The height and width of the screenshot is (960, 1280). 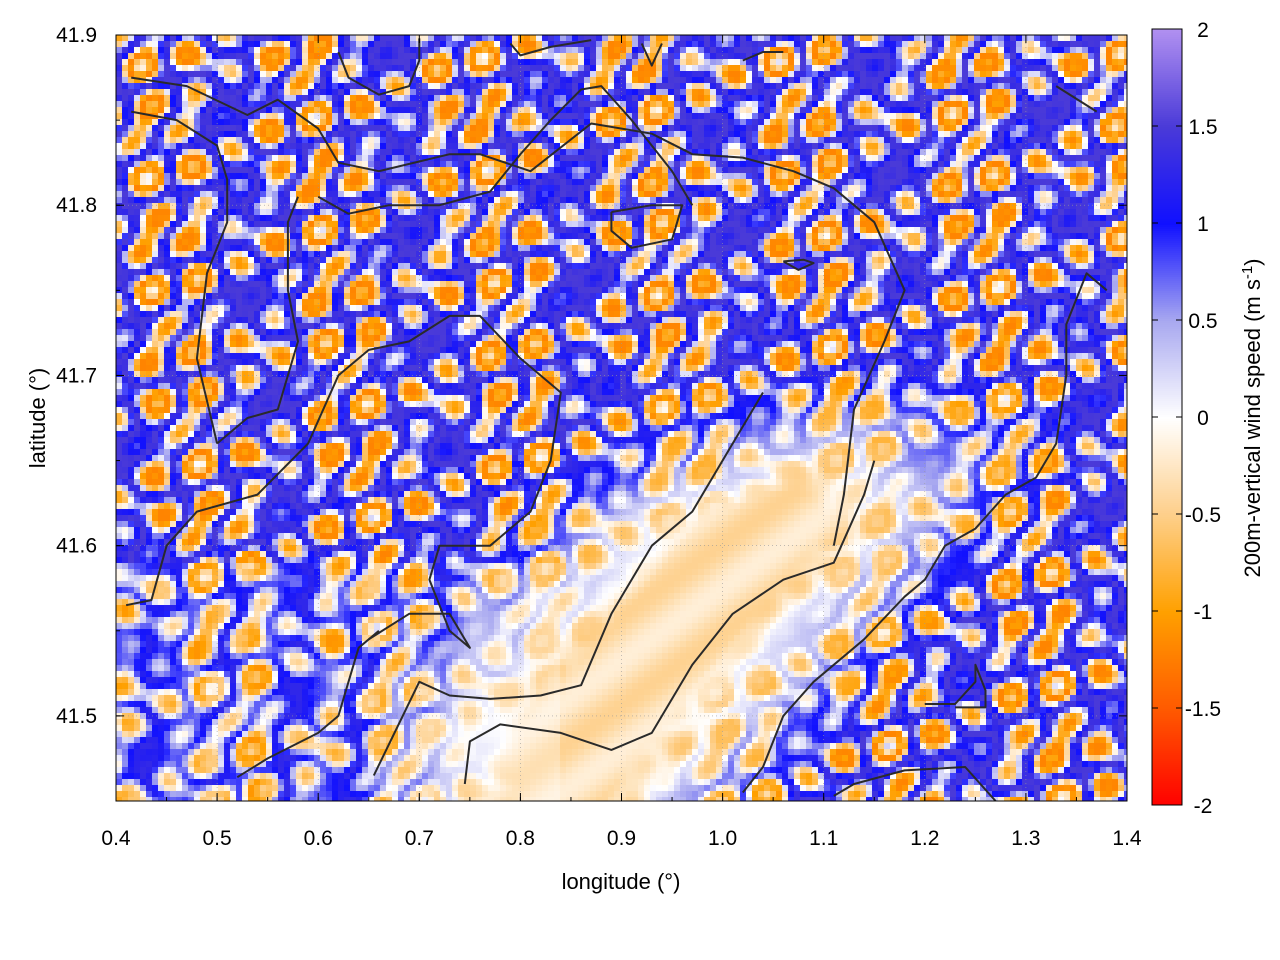 What do you see at coordinates (76, 35) in the screenshot?
I see `y-tick-label: 41.9` at bounding box center [76, 35].